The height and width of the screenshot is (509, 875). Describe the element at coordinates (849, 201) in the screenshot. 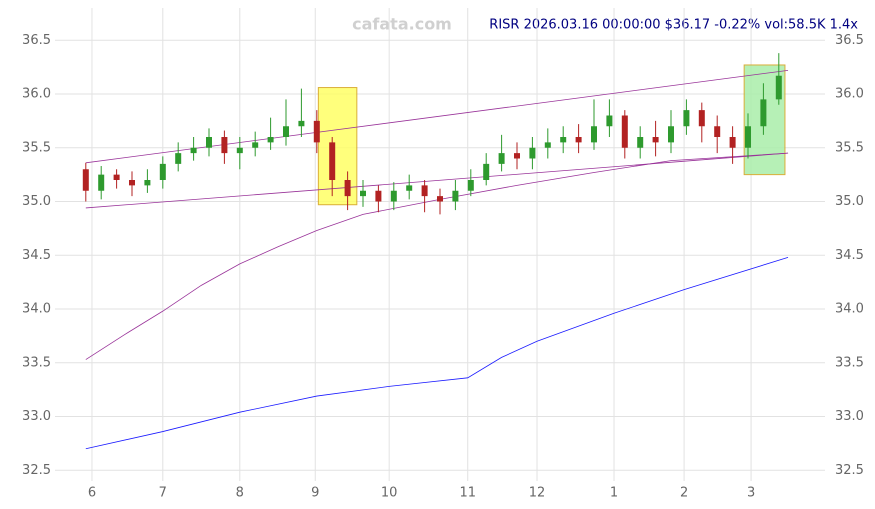

I see `y-tick-label-right: 35.0` at that location.